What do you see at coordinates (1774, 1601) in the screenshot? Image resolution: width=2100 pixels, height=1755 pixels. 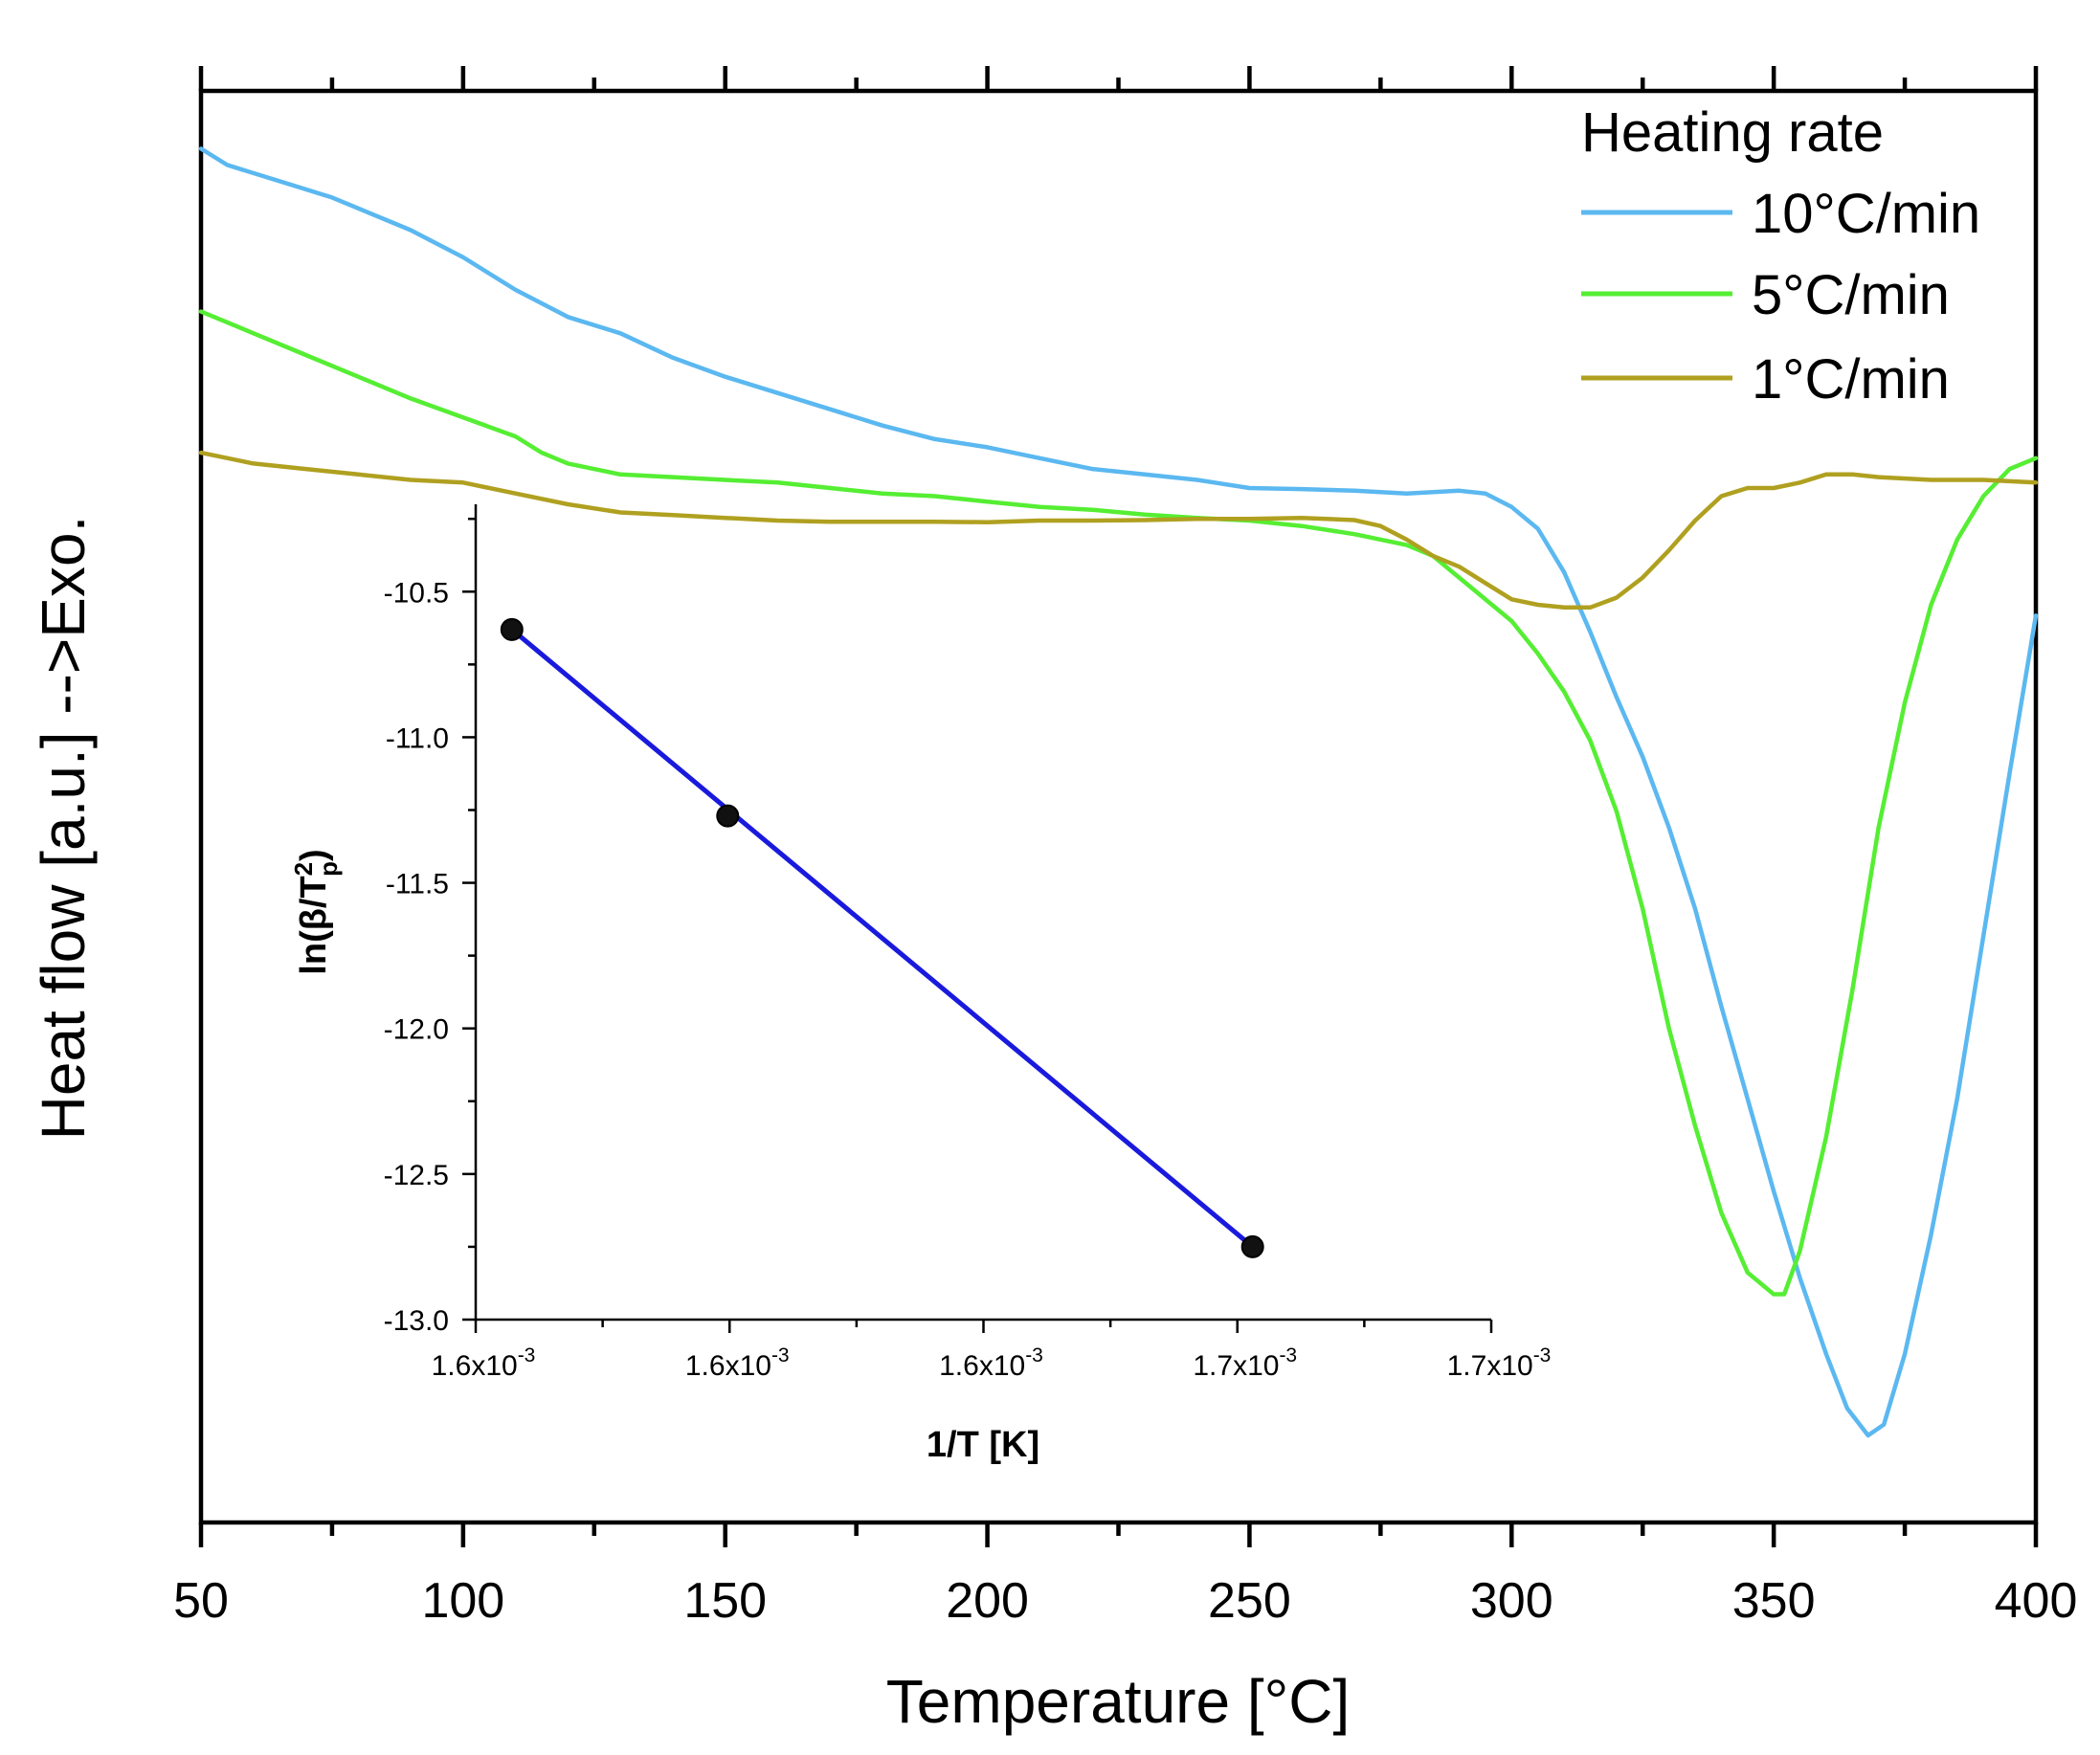 I see `x-tick-label-350: 350` at bounding box center [1774, 1601].